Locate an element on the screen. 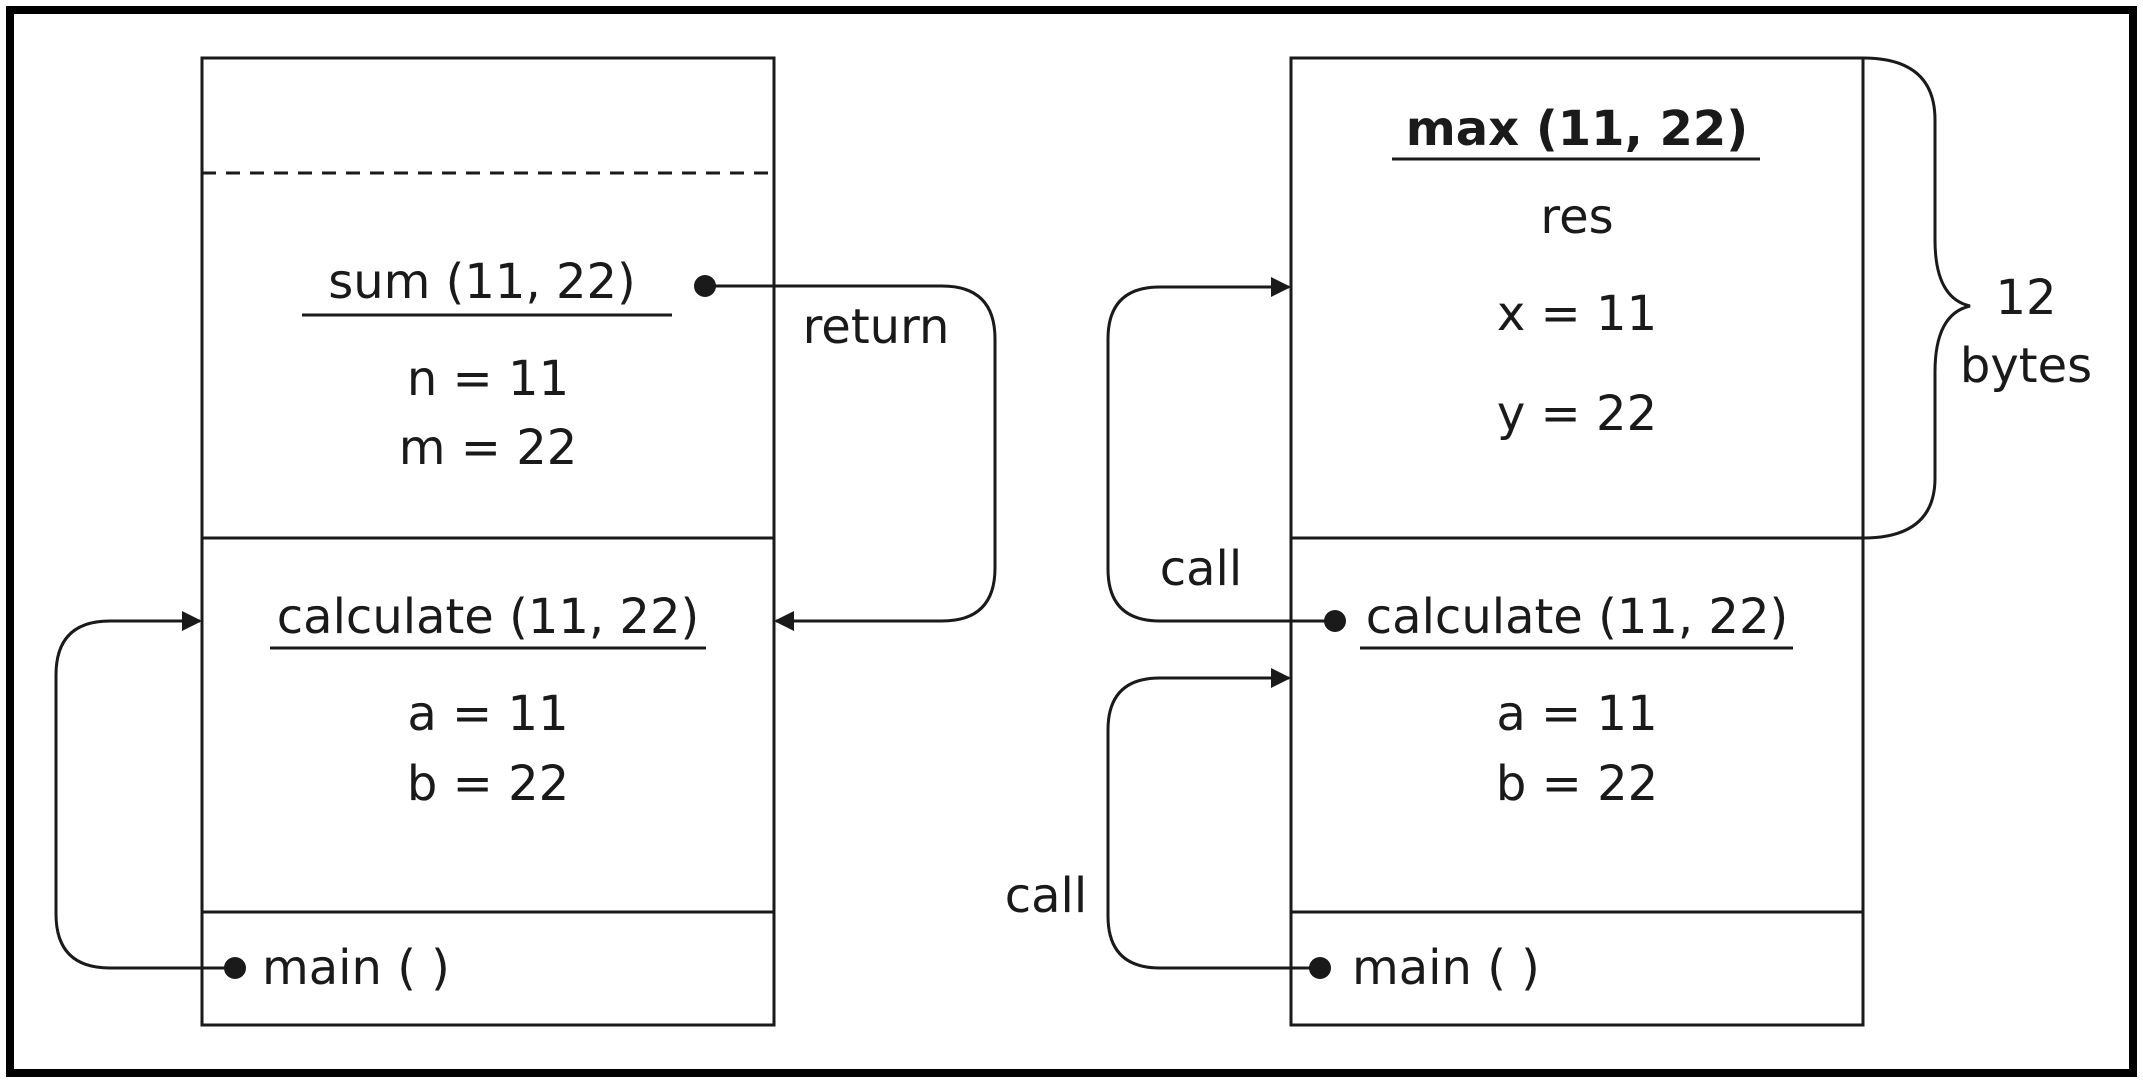 Image resolution: width=2143 pixels, height=1083 pixels. calculate-frame-left-title: calculate (11, 22) is located at coordinates (488, 617).